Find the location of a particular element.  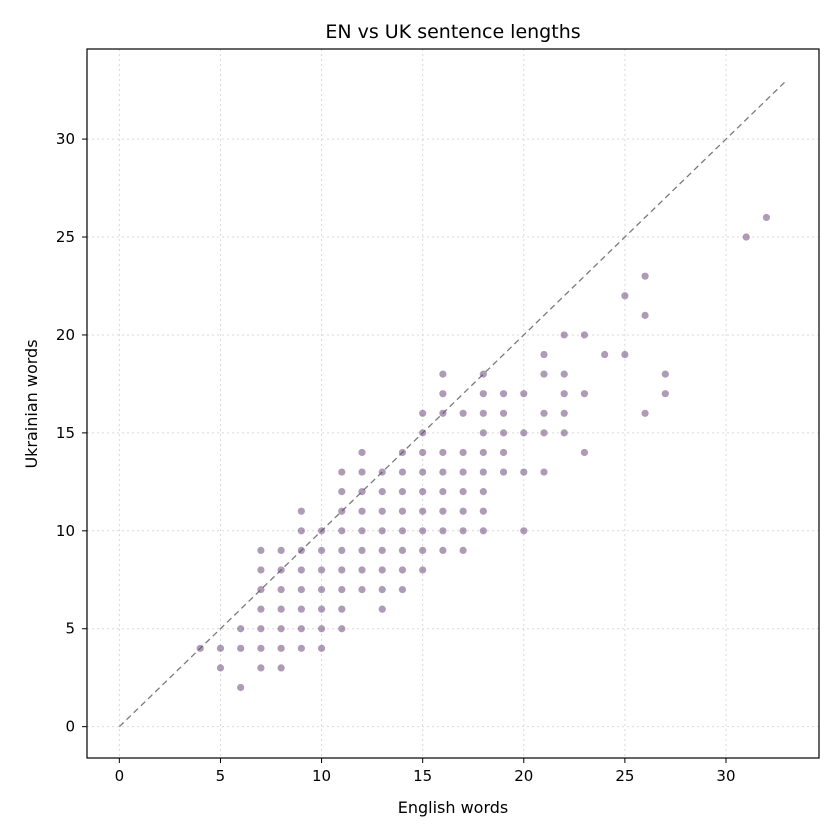

y-axis-label: Ukrainian words is located at coordinates (31, 403).